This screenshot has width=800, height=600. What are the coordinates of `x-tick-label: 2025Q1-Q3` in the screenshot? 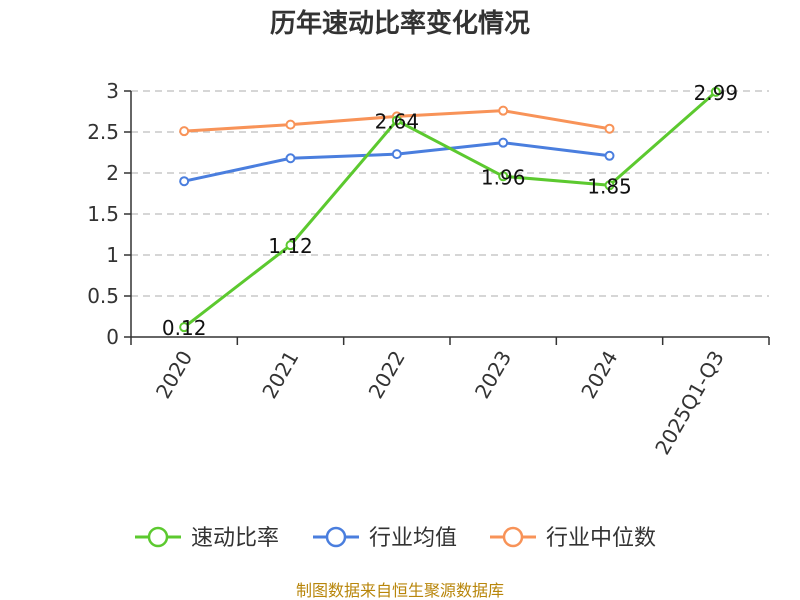 It's located at (689, 403).